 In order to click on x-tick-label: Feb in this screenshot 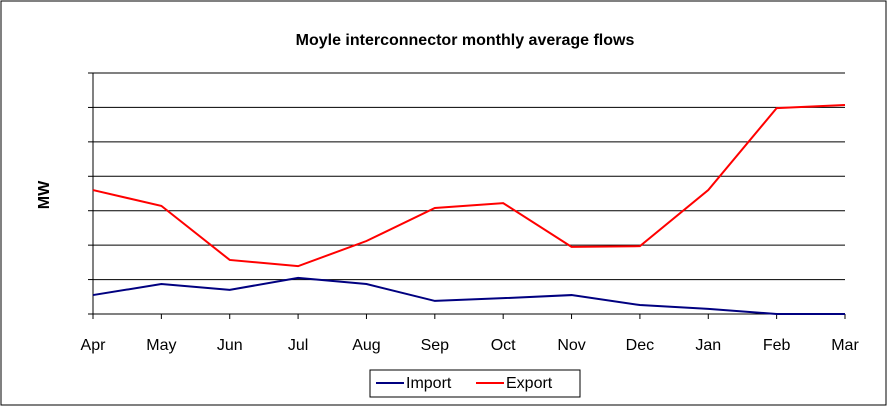, I will do `click(777, 345)`.